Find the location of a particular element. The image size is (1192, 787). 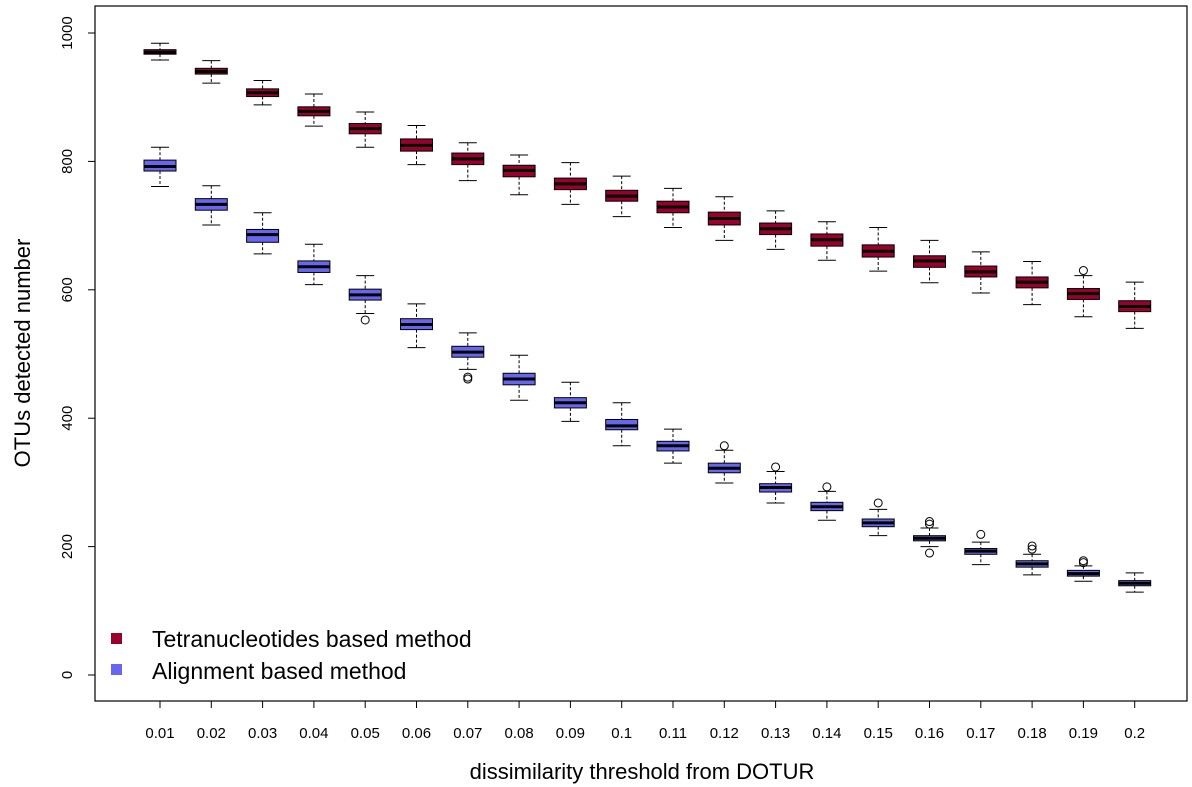

y-tick-label: 400 is located at coordinates (67, 418).